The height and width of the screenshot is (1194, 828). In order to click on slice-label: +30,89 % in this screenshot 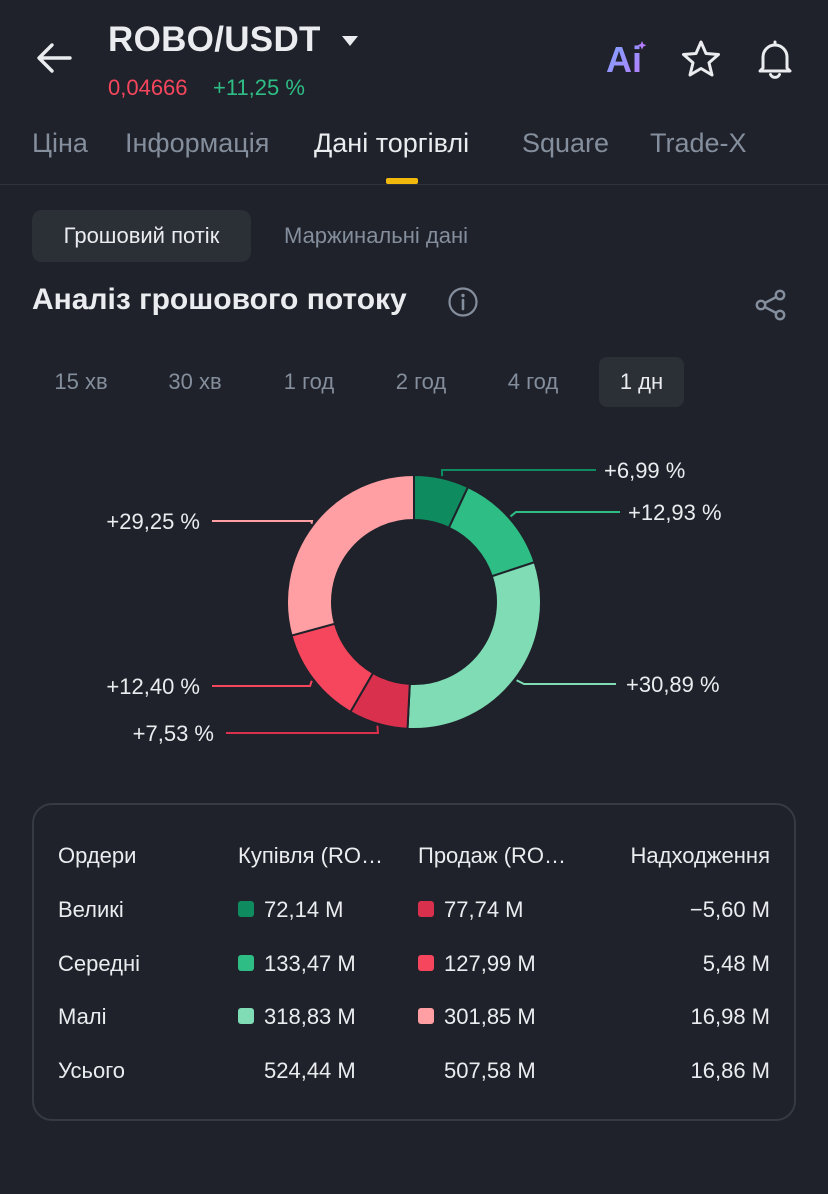, I will do `click(673, 684)`.